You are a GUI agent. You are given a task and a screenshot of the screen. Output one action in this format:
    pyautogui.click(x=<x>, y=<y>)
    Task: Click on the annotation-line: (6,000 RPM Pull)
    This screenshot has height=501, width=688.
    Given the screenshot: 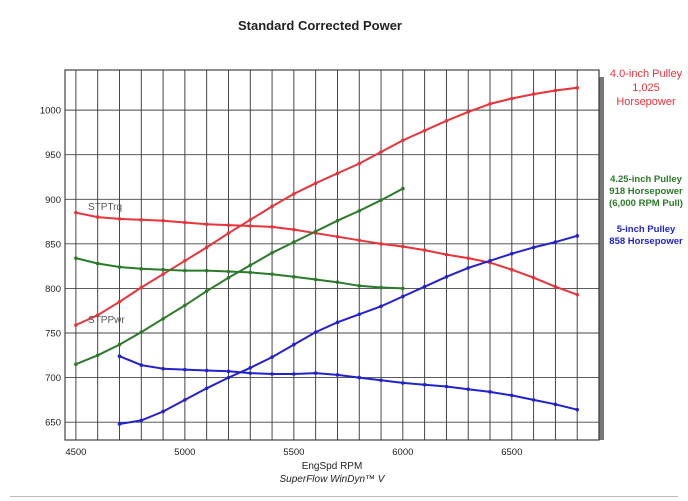 What is the action you would take?
    pyautogui.click(x=646, y=203)
    